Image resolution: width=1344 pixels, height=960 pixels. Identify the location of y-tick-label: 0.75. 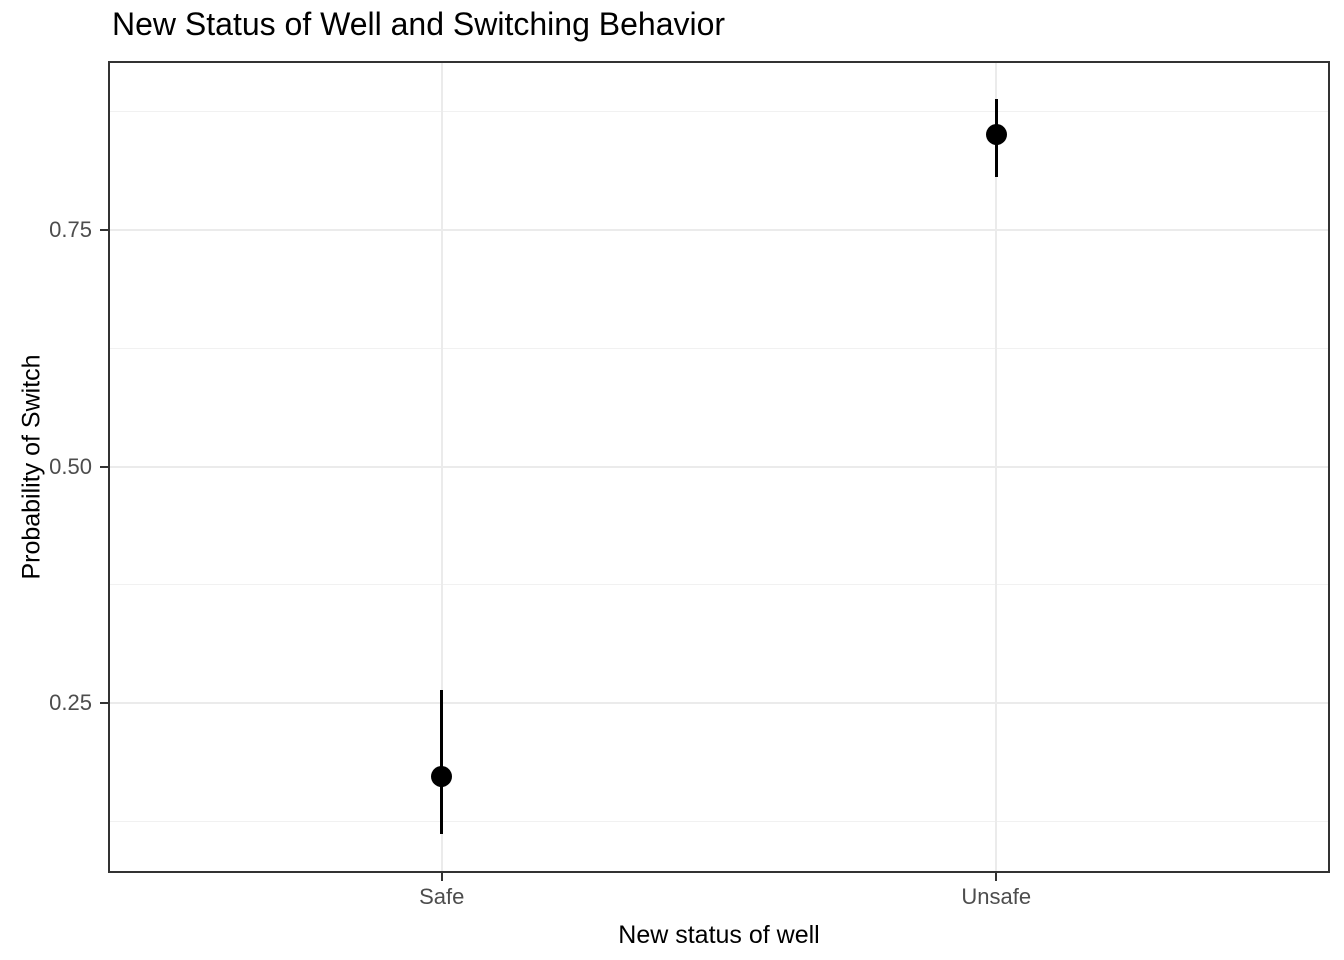
(70, 229).